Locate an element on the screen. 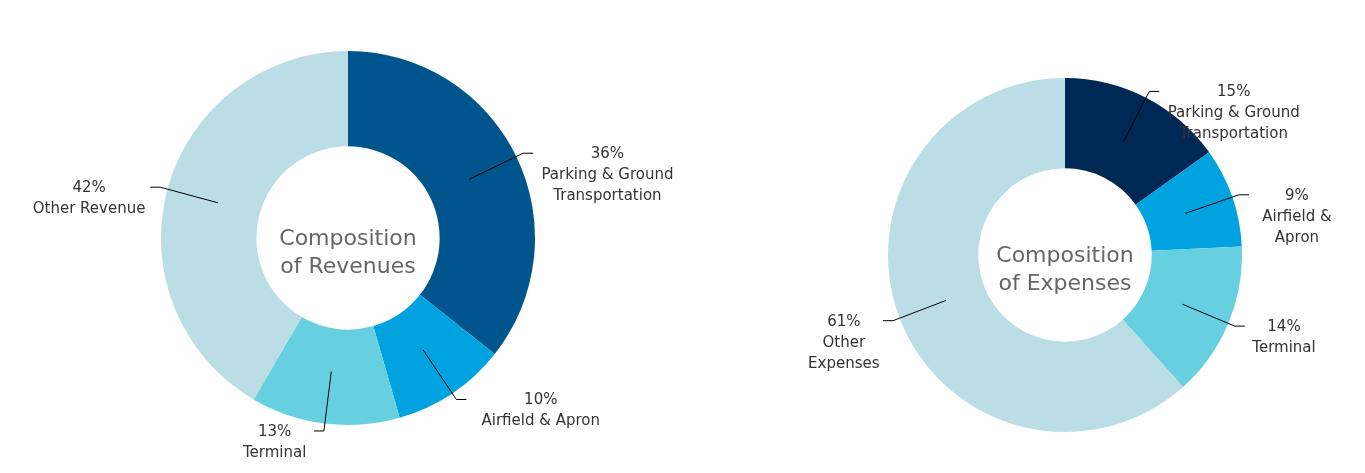 The image size is (1365, 473). donut-slice is located at coordinates (326, 371).